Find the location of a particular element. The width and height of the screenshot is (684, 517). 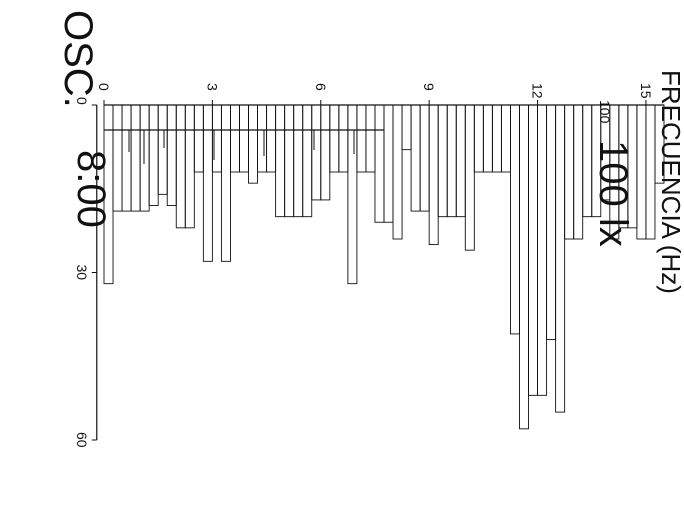

panel-osc-ytick-label: 30 is located at coordinates (82, 273).